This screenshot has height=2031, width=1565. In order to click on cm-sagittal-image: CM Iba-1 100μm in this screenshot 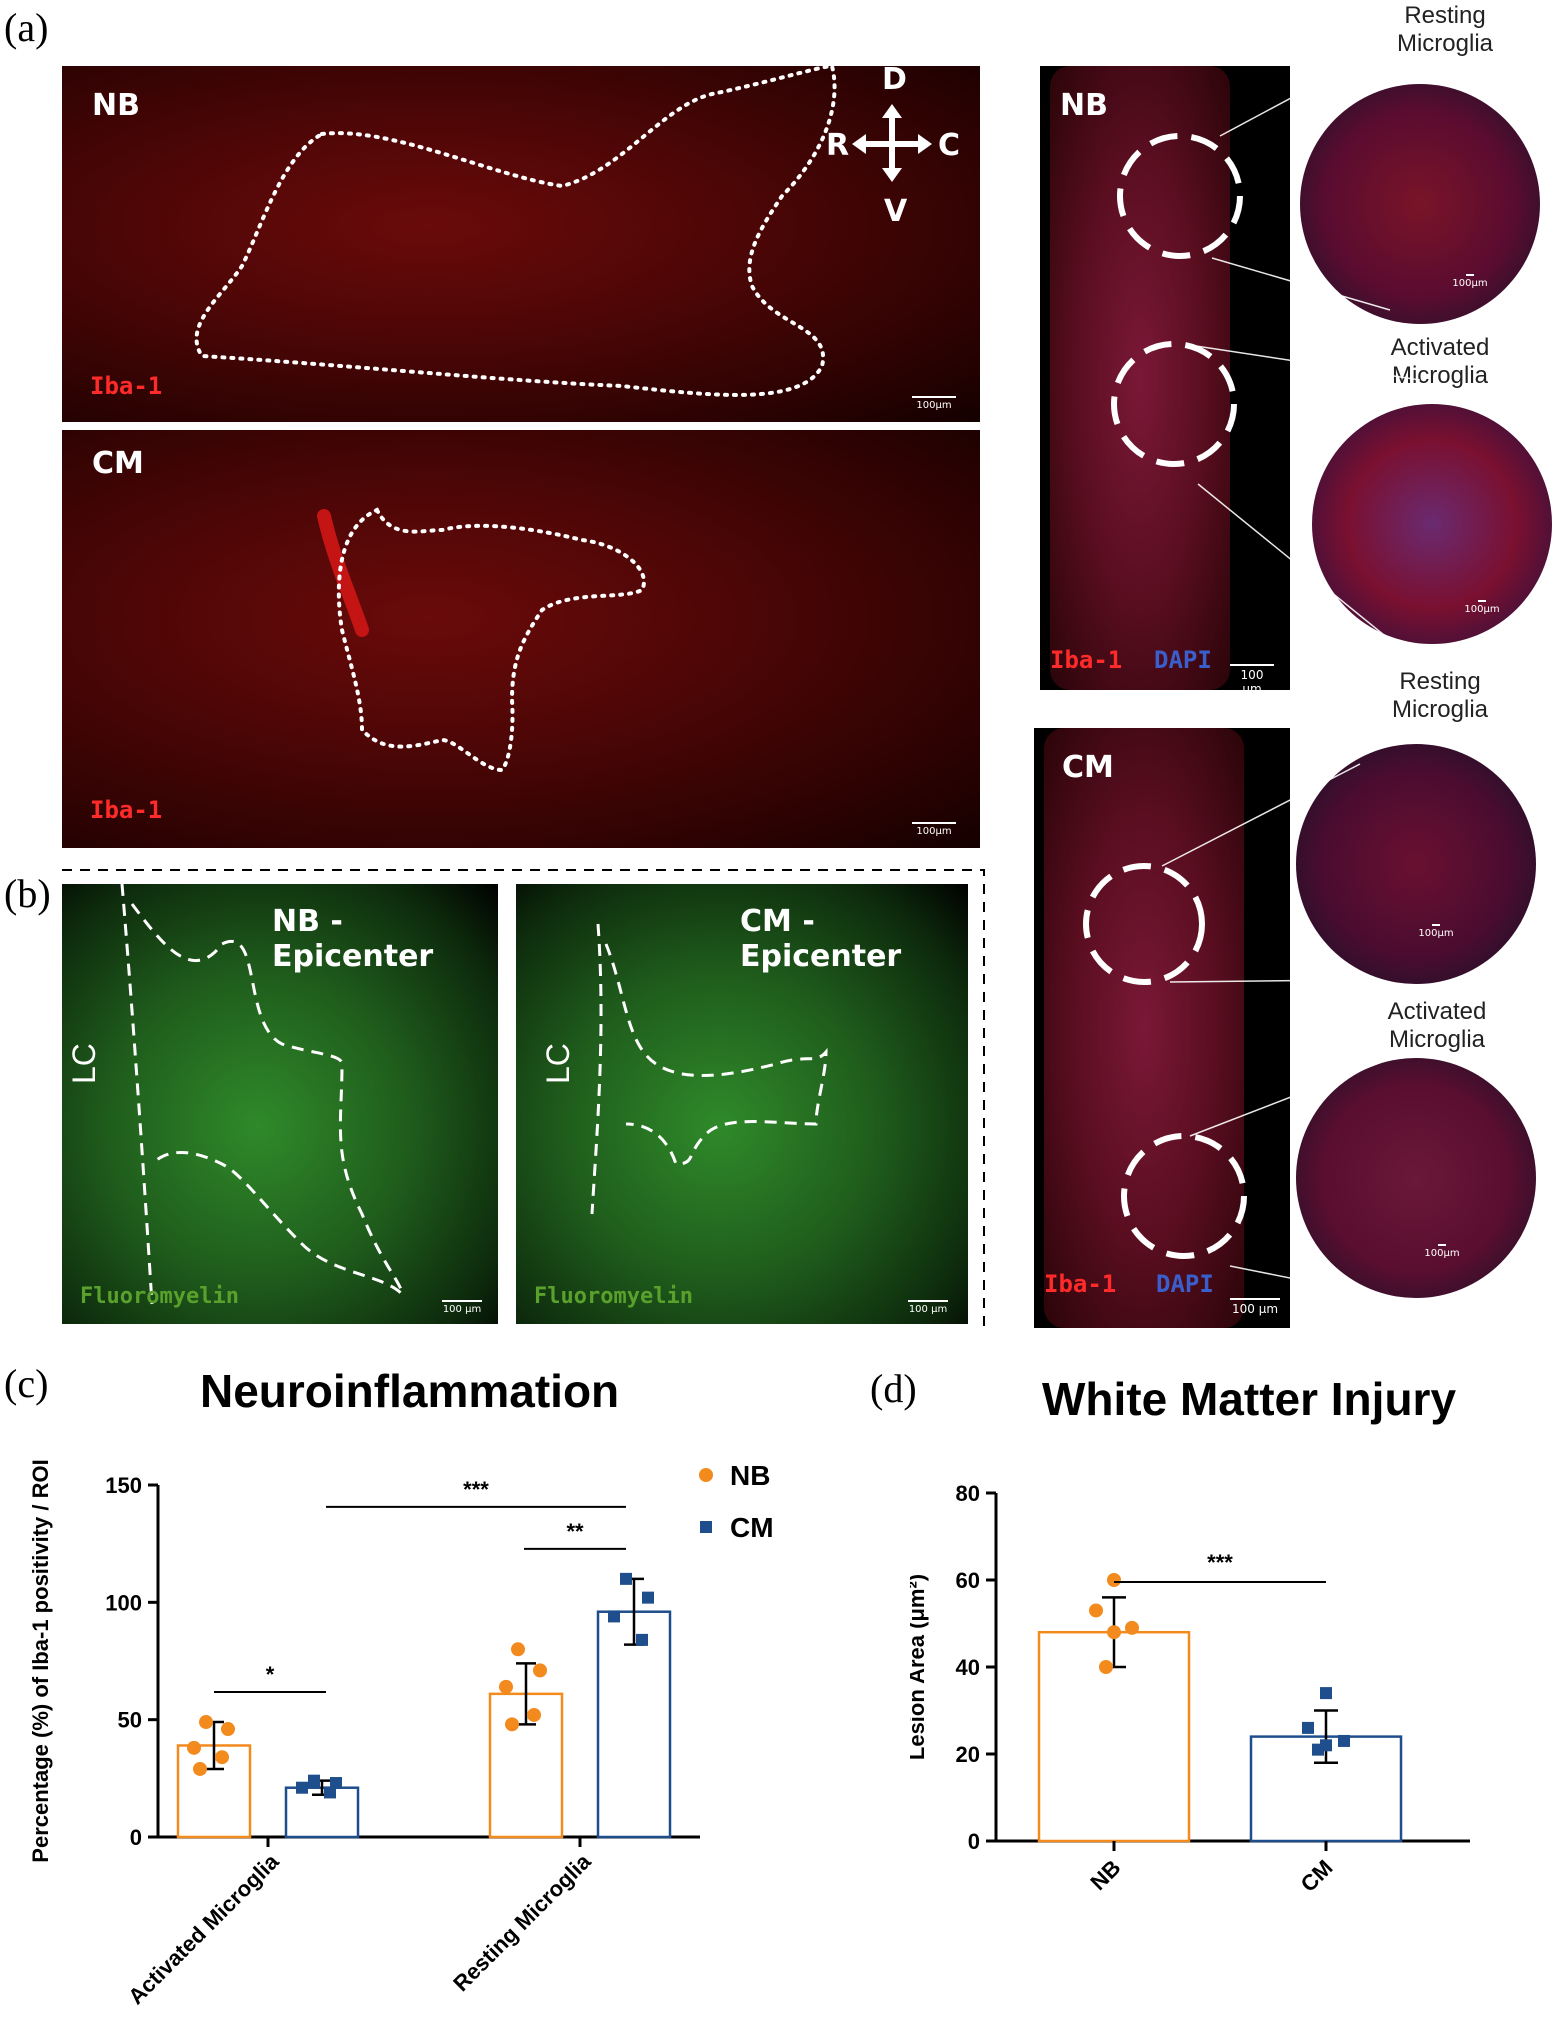, I will do `click(521, 639)`.